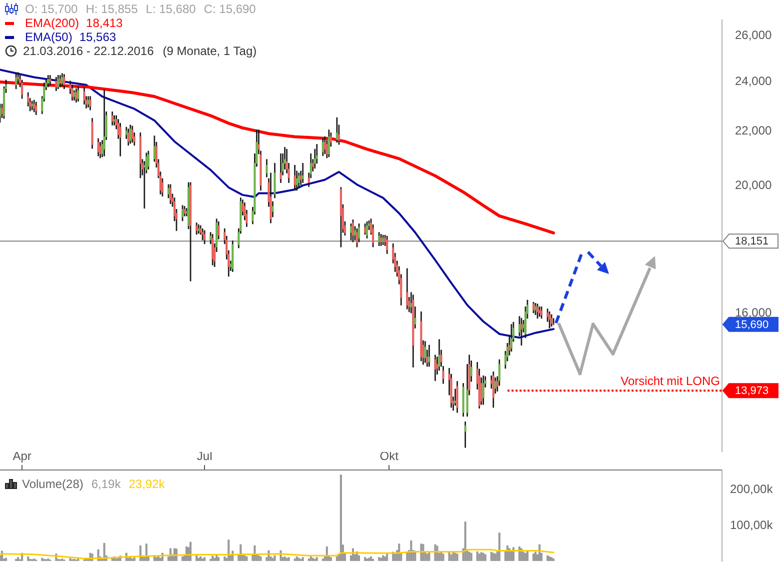 The image size is (780, 562). What do you see at coordinates (104, 23) in the screenshot?
I see `annotation: 18,413` at bounding box center [104, 23].